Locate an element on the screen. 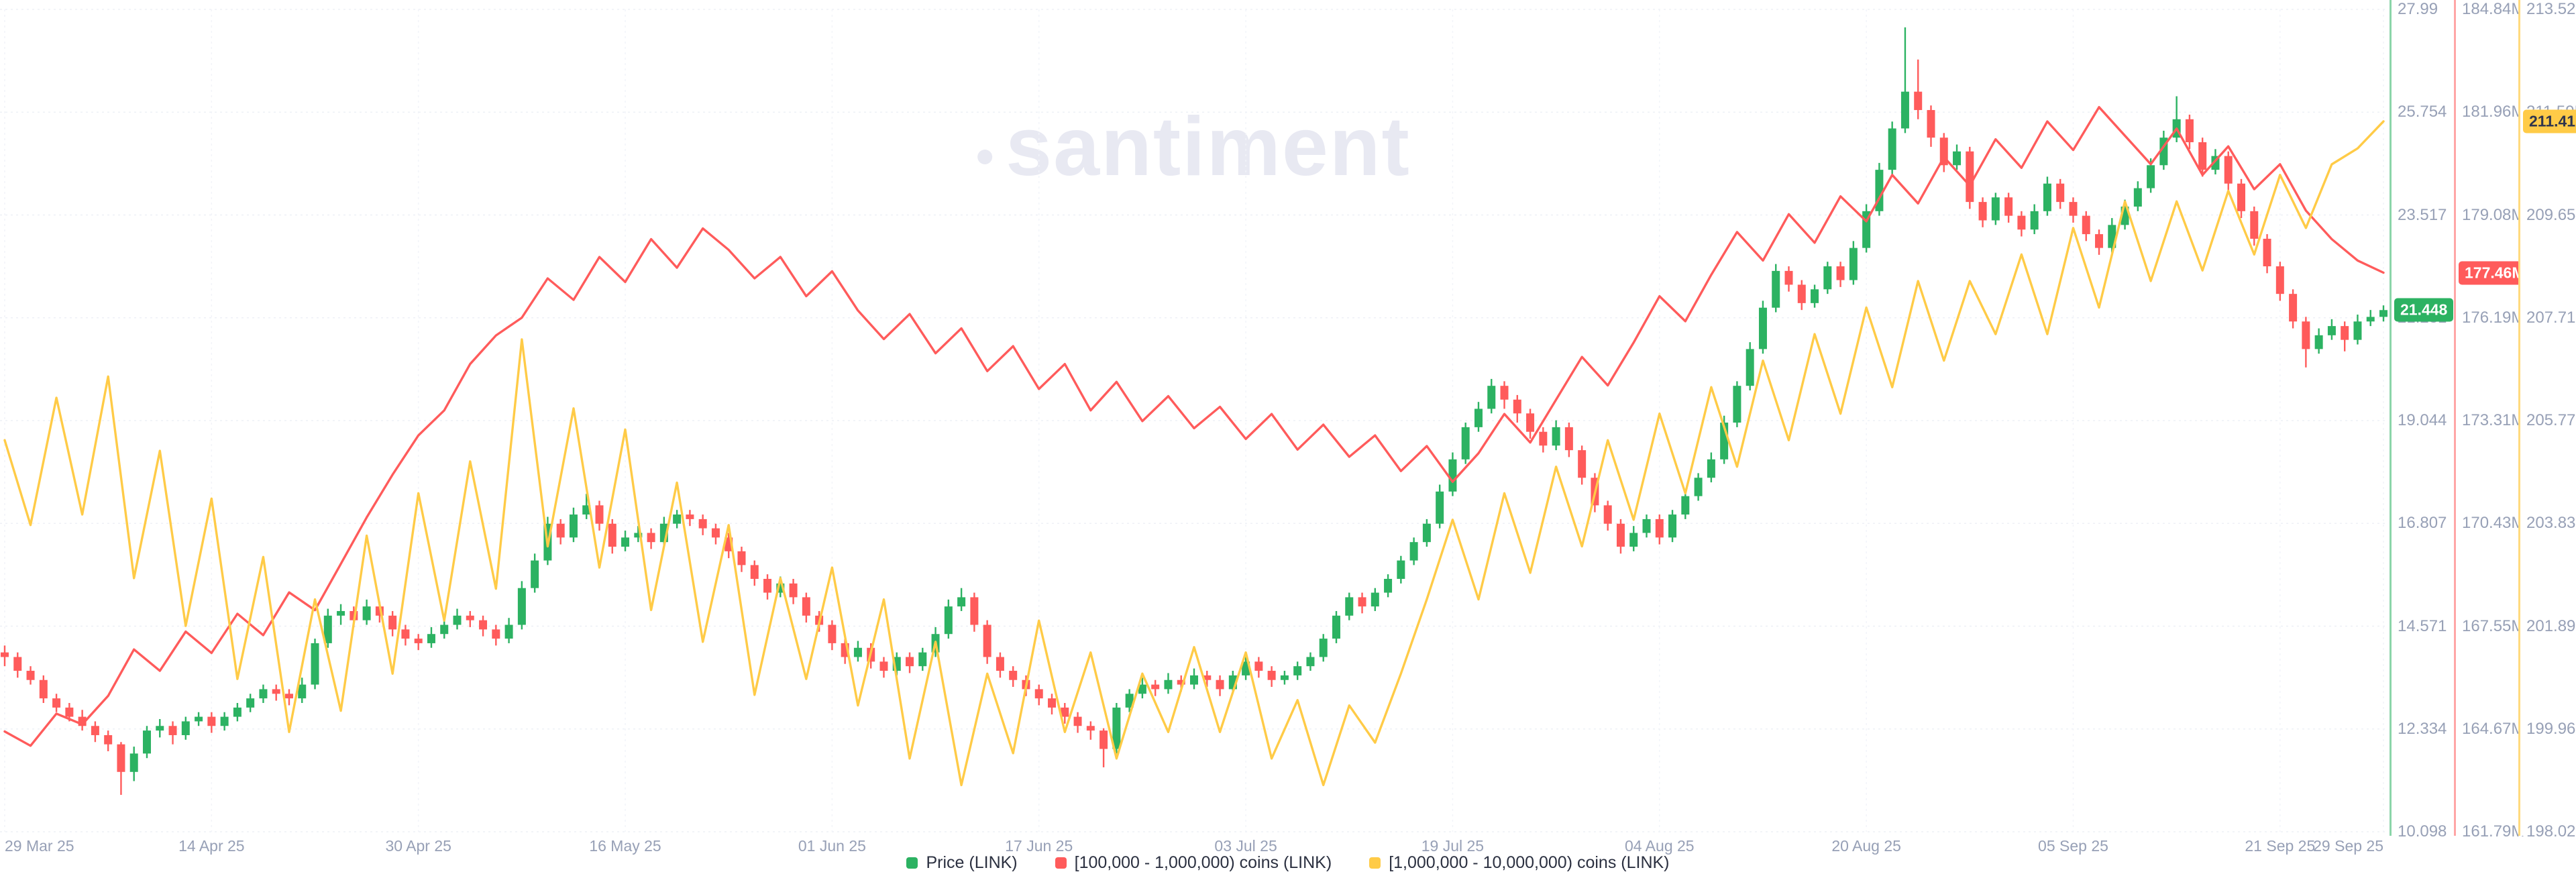 This screenshot has height=872, width=2576. x-axis-tick-label: 01 Jun 25 is located at coordinates (832, 846).